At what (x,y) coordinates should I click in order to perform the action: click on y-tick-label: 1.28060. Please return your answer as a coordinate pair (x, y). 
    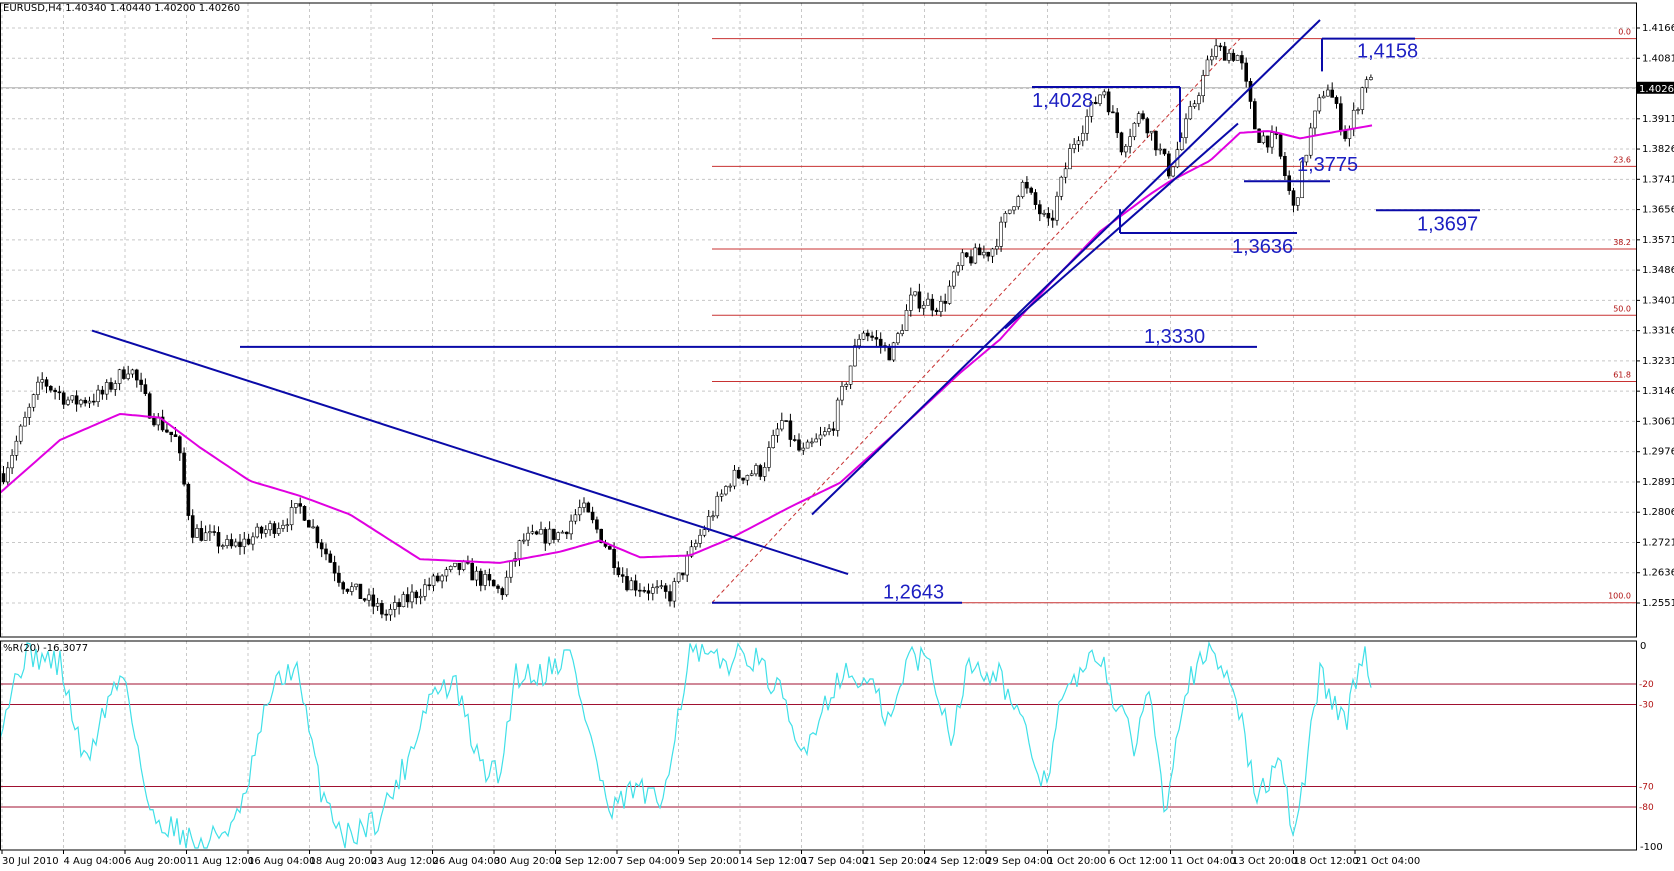
    Looking at the image, I should click on (1658, 512).